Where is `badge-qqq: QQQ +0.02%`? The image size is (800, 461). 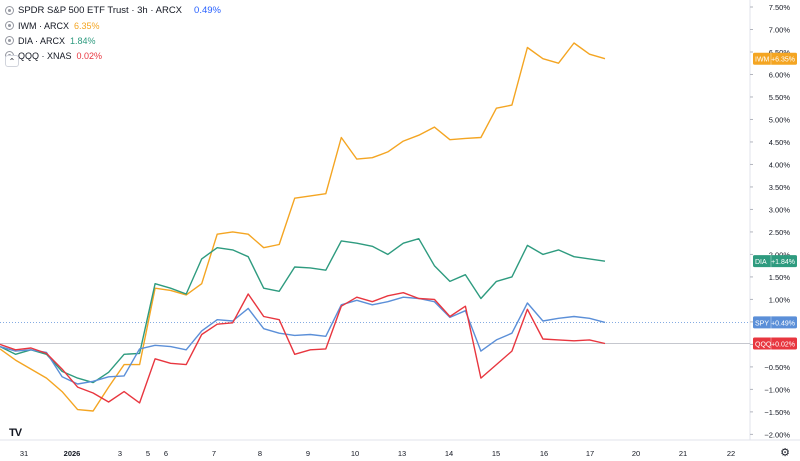 badge-qqq: QQQ +0.02% is located at coordinates (775, 343).